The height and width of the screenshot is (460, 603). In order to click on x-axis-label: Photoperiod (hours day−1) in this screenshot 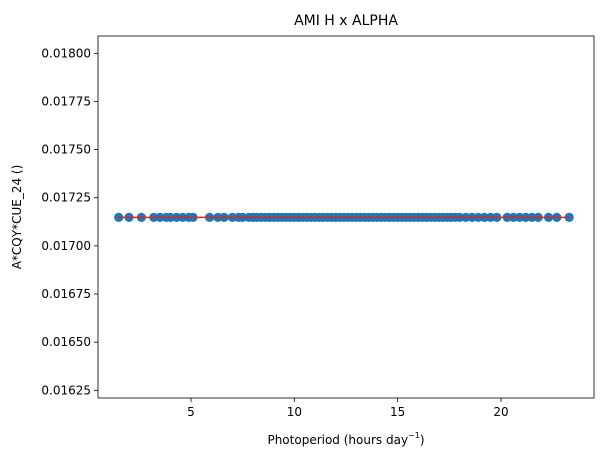, I will do `click(345, 439)`.